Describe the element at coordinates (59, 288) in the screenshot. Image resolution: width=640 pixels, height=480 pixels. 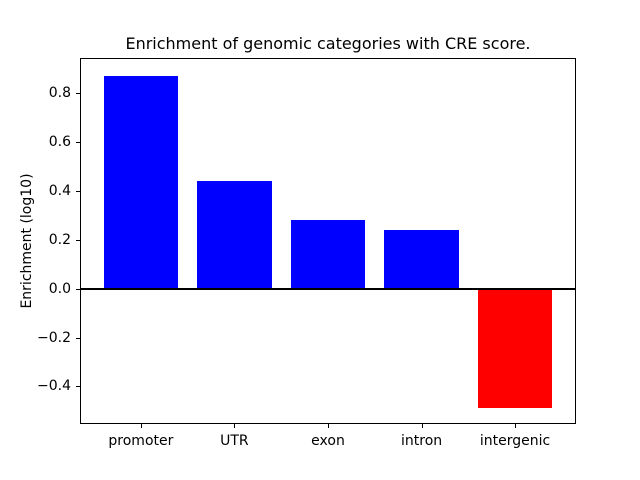
I see `y-tick-label: 0.0` at that location.